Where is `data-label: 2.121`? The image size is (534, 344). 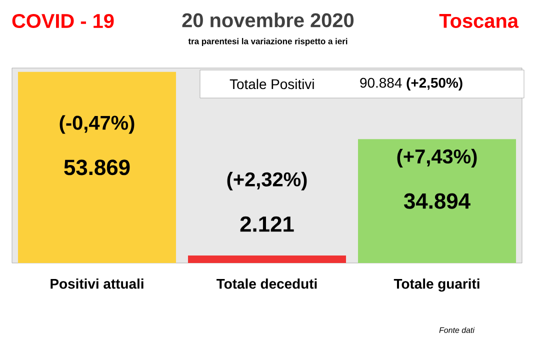 data-label: 2.121 is located at coordinates (267, 224).